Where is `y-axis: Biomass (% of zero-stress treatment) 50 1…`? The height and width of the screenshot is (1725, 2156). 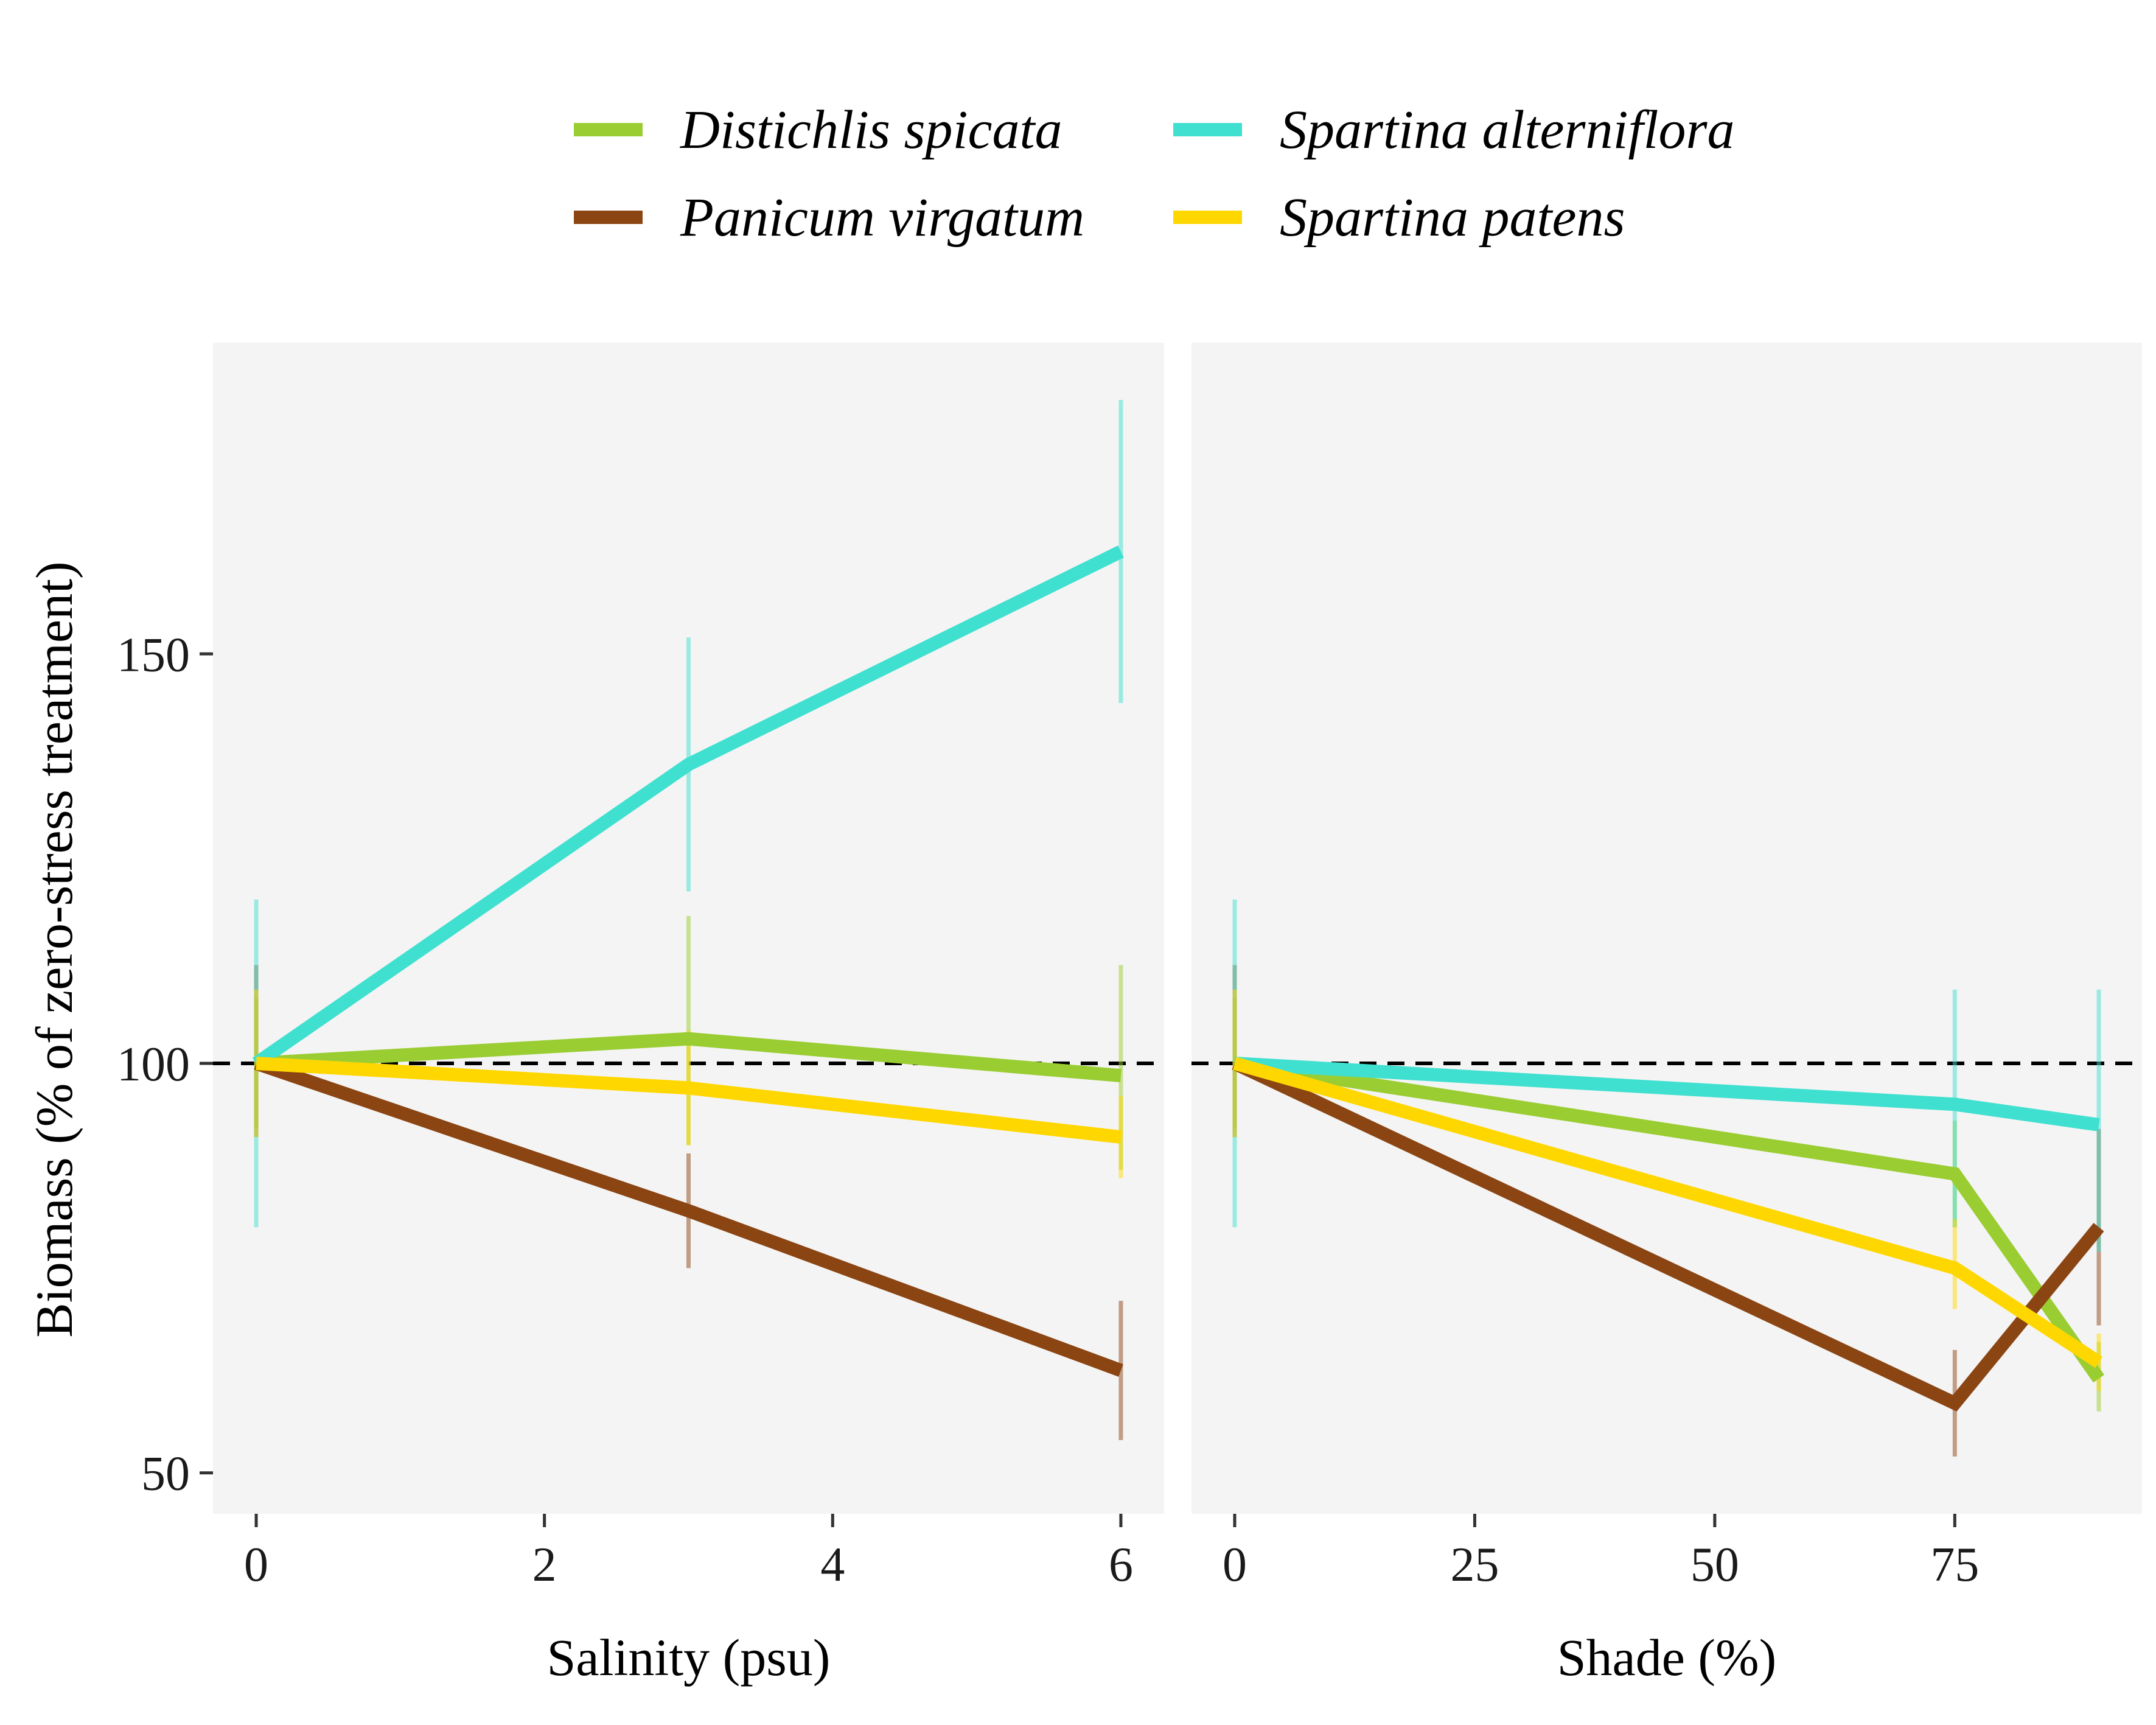
y-axis: Biomass (% of zero-stress treatment) 50 1… is located at coordinates (119, 1031).